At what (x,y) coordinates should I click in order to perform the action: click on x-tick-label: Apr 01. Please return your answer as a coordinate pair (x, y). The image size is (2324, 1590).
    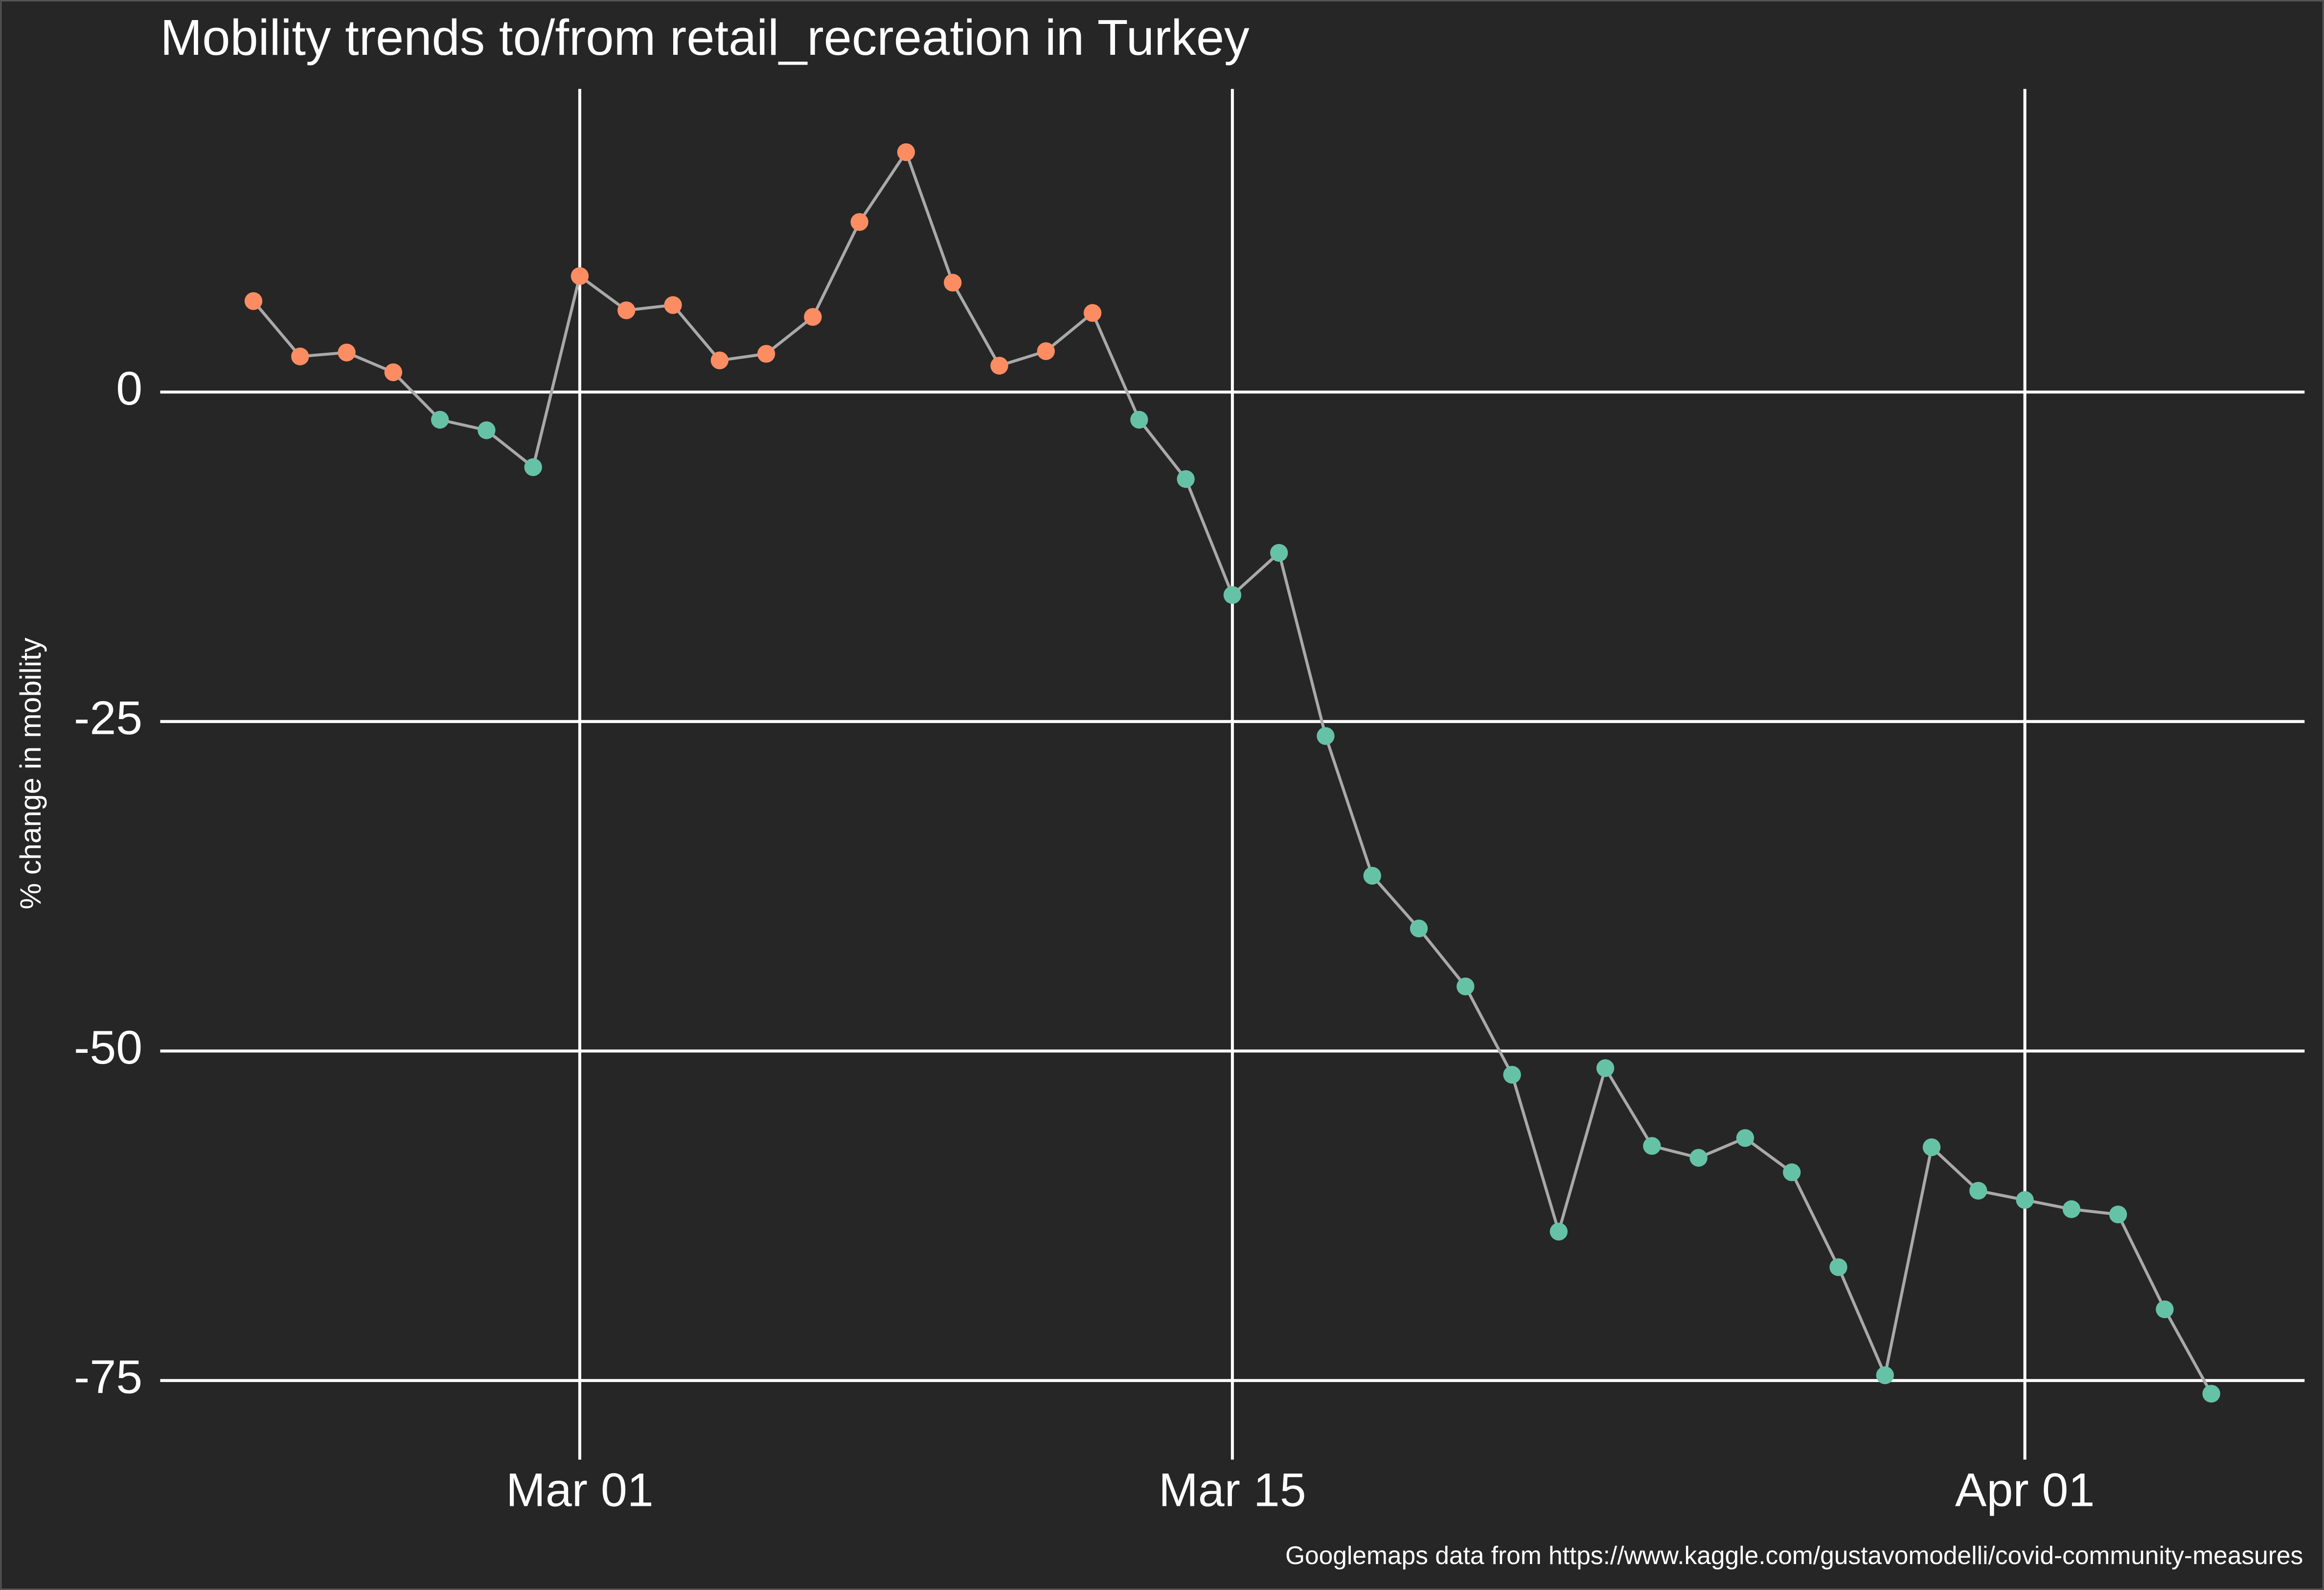
    Looking at the image, I should click on (2025, 1490).